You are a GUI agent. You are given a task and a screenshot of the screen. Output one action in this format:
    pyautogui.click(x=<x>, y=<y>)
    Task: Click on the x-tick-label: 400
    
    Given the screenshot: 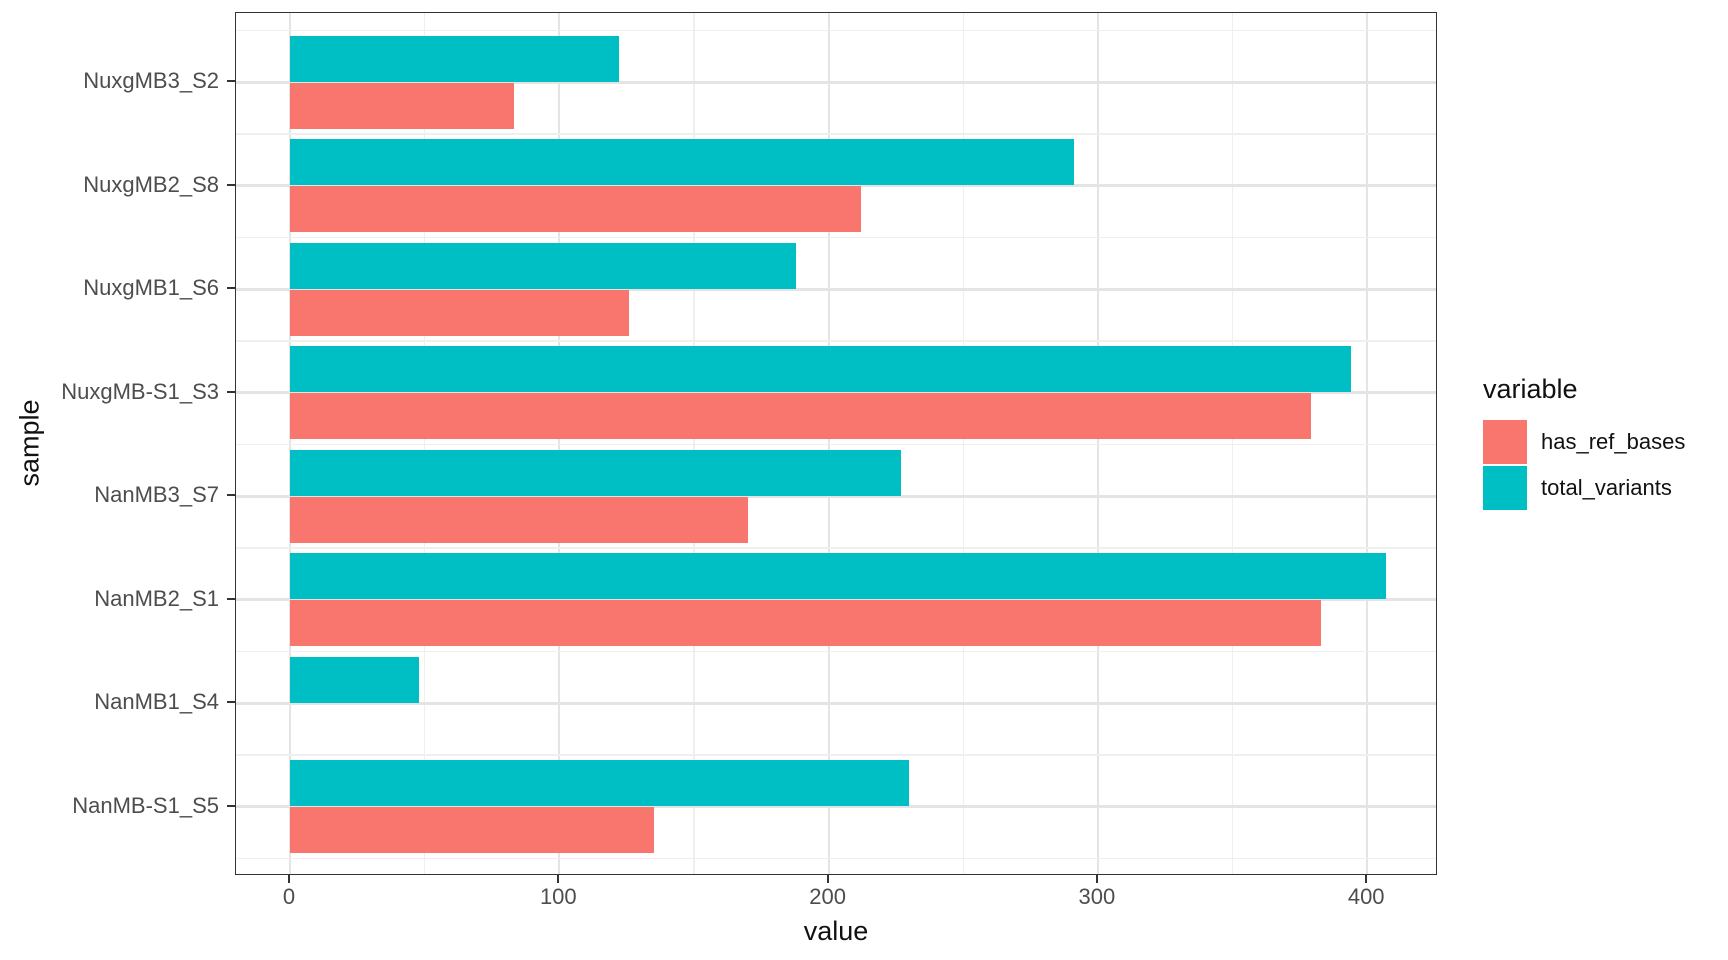 What is the action you would take?
    pyautogui.click(x=1366, y=896)
    